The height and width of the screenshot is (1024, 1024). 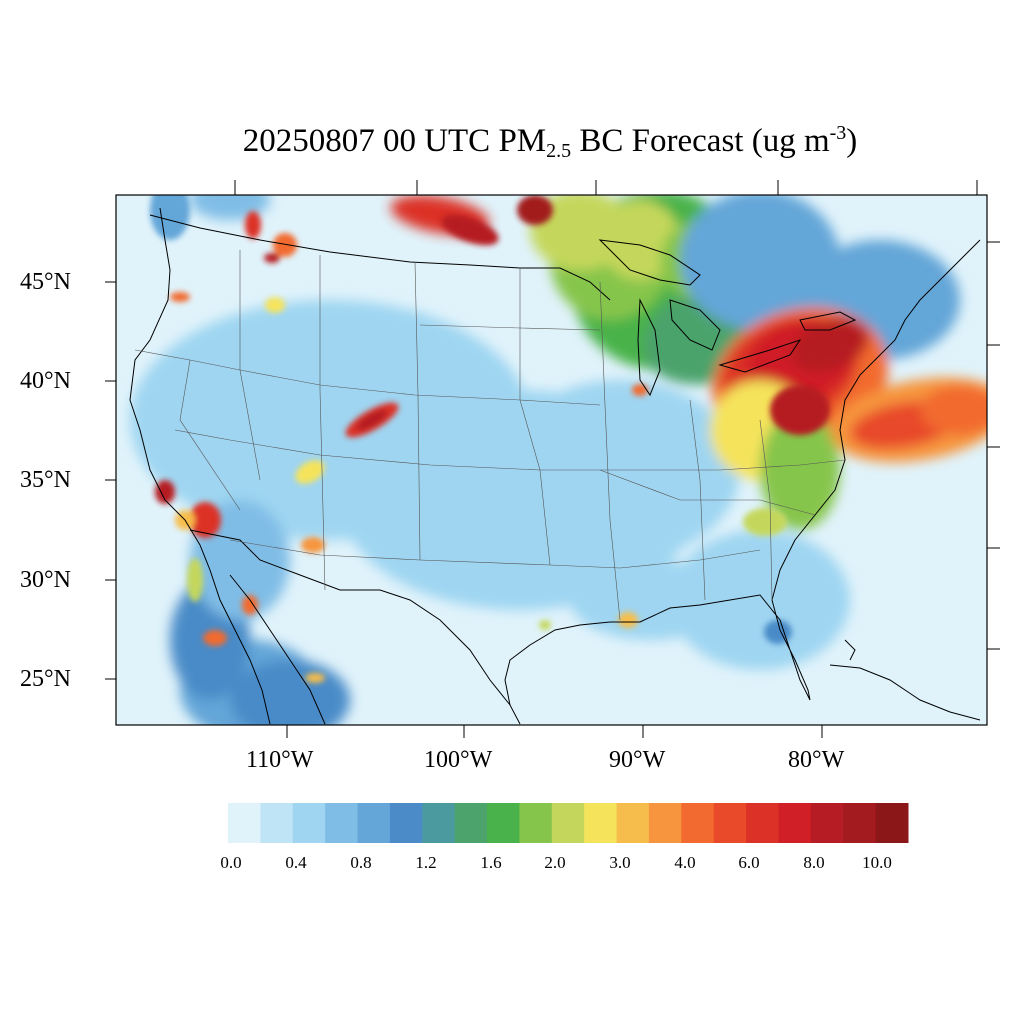 What do you see at coordinates (296, 862) in the screenshot?
I see `colorbar-label: 0.4` at bounding box center [296, 862].